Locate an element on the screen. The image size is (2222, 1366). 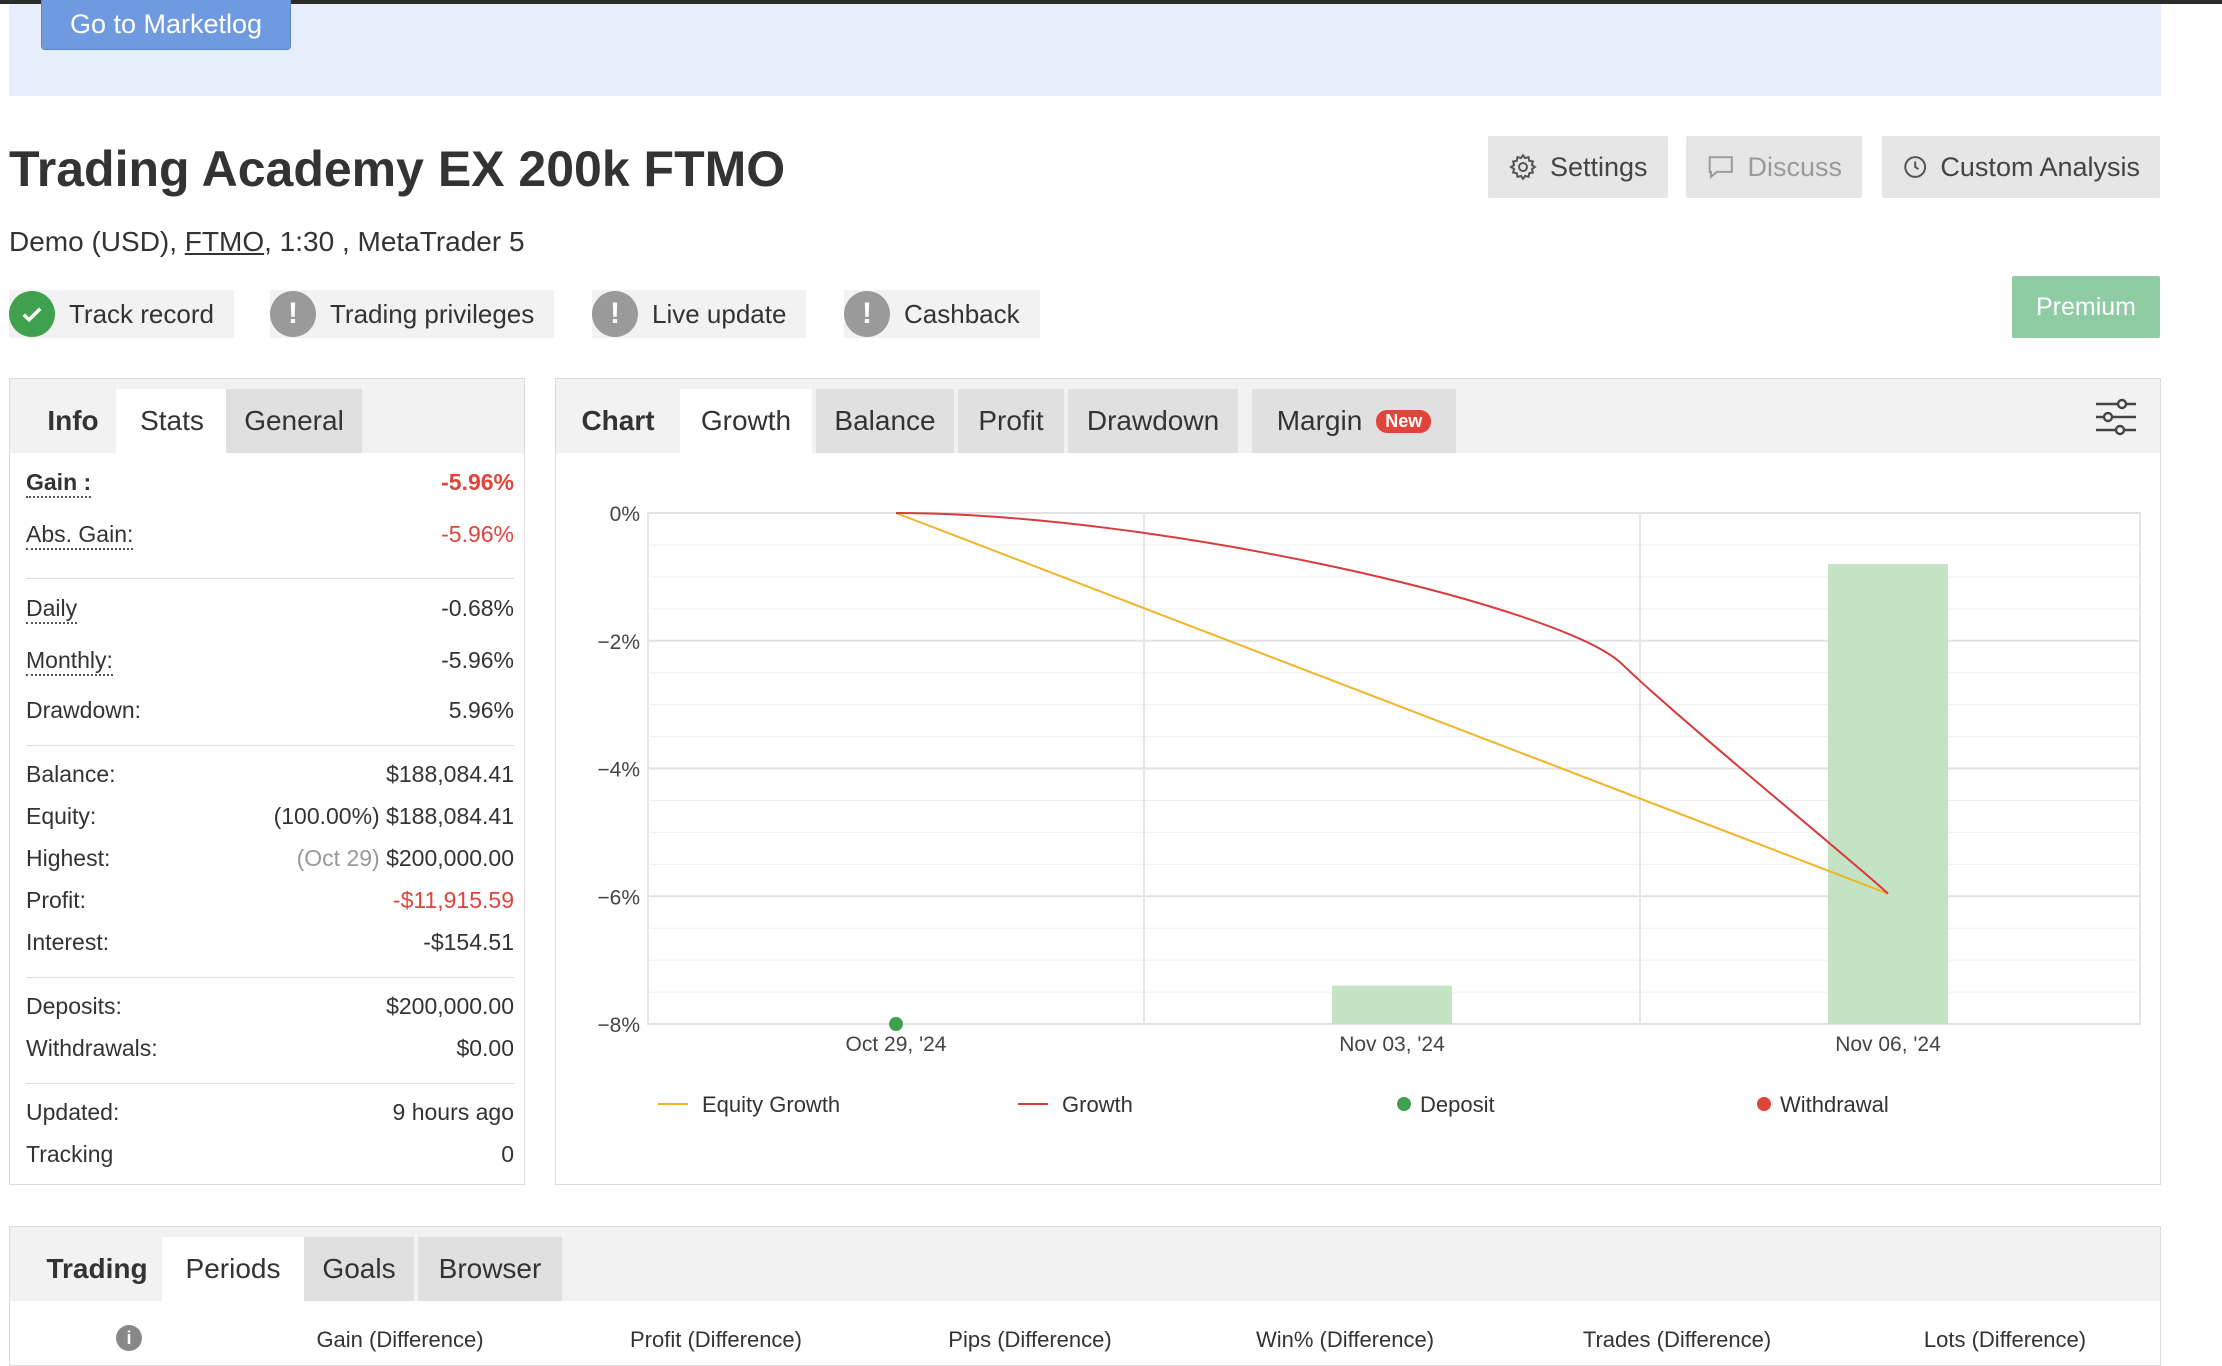
stat-value: $200,000.00 is located at coordinates (450, 1006).